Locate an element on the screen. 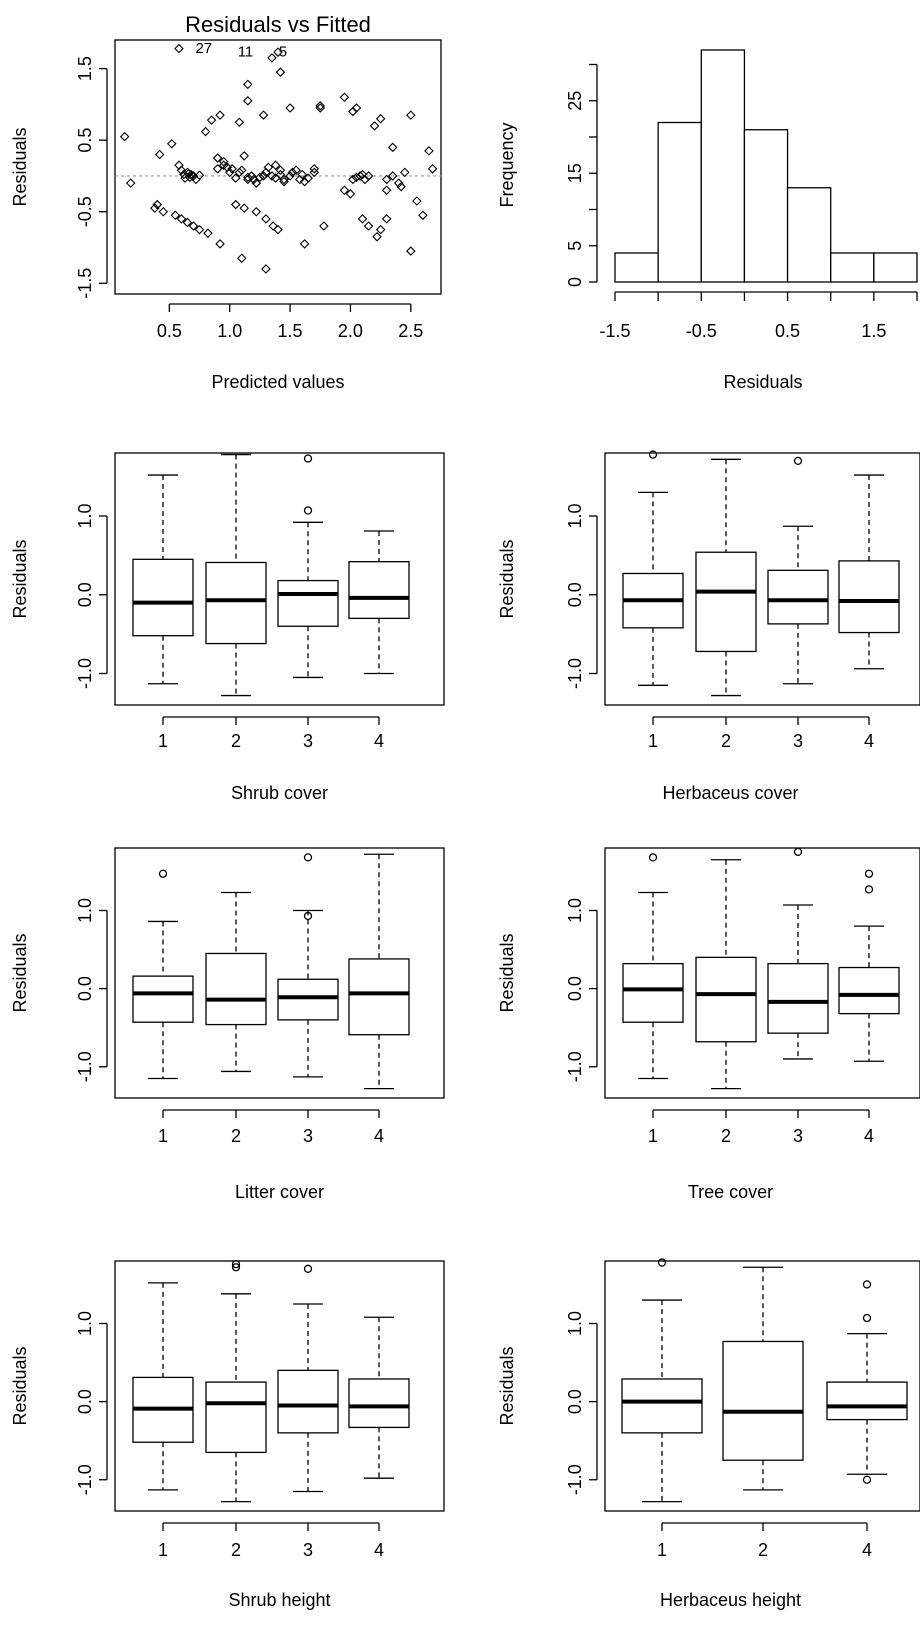 The width and height of the screenshot is (920, 1626). point-label: 11 is located at coordinates (246, 52).